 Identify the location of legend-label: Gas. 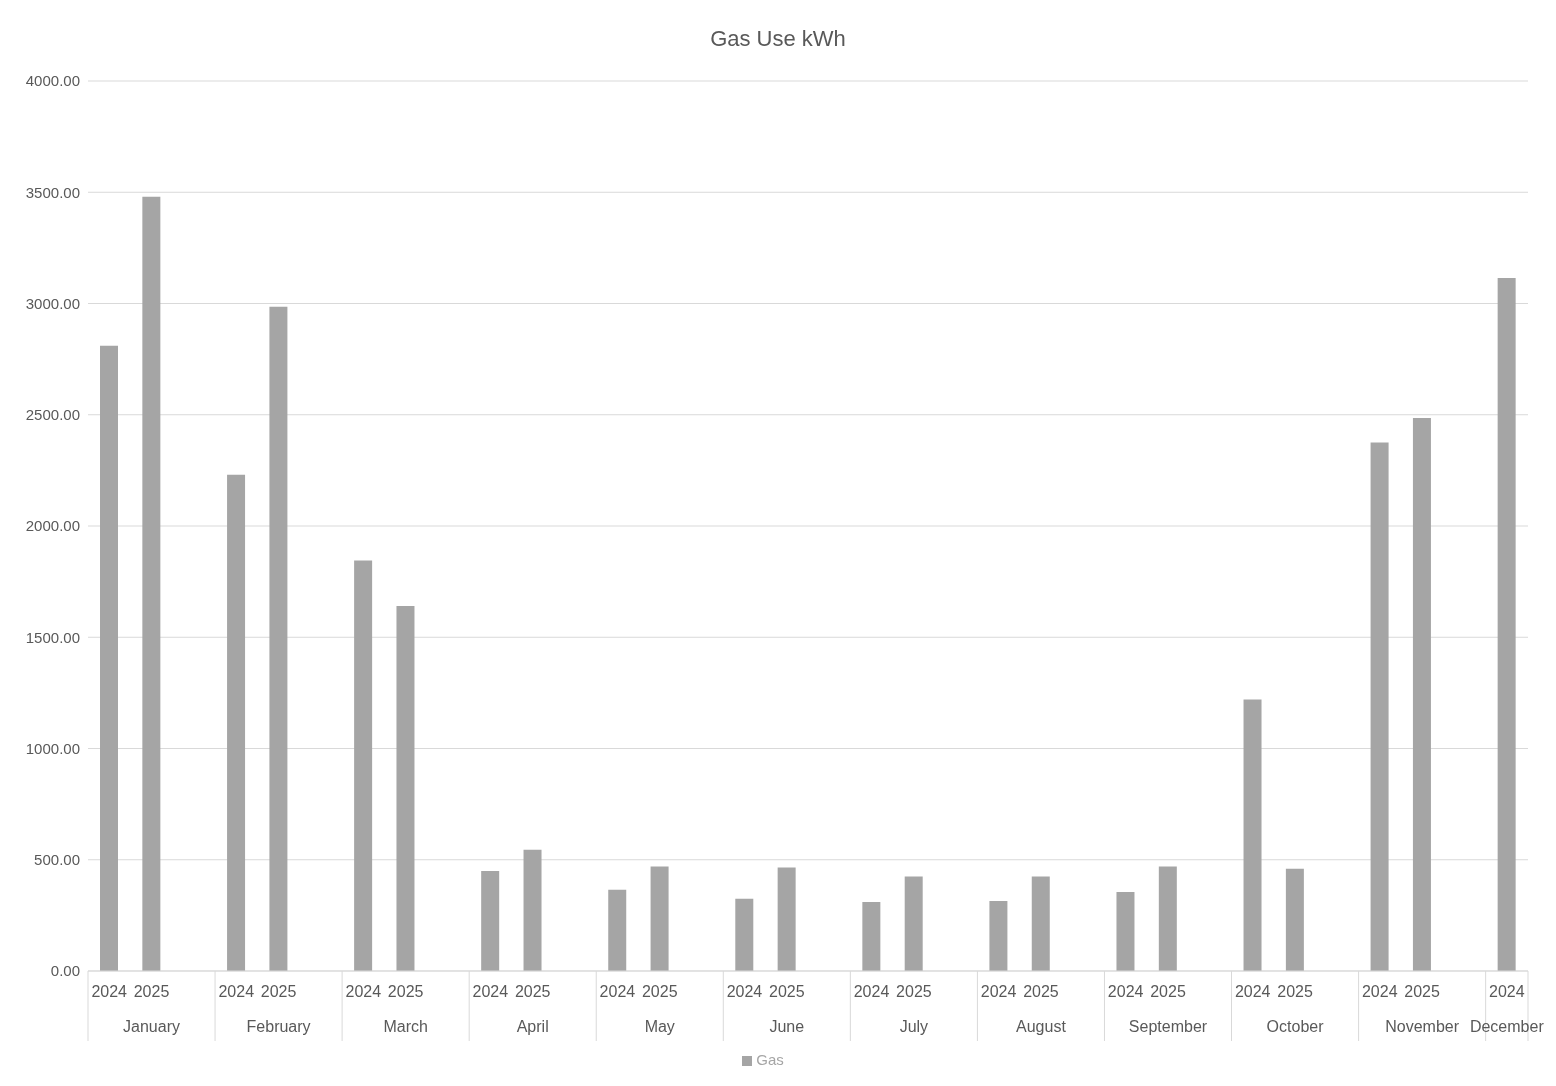
(770, 1059).